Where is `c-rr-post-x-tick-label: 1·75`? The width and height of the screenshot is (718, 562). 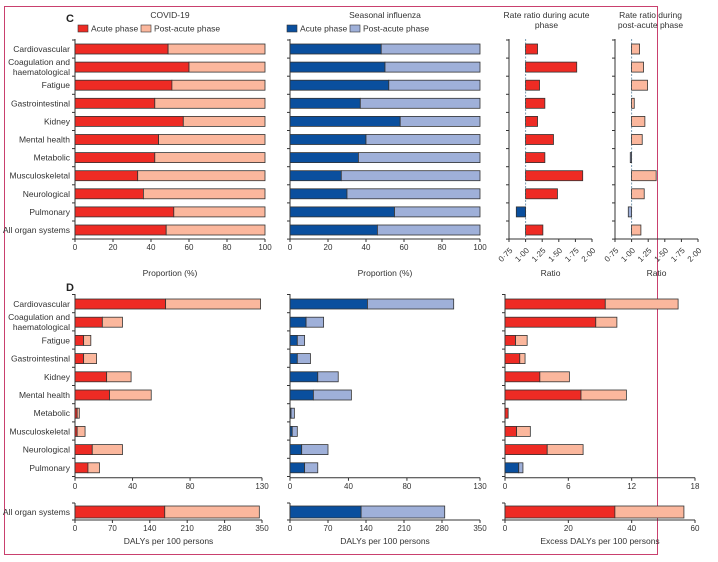 c-rr-post-x-tick-label: 1·75 is located at coordinates (678, 255).